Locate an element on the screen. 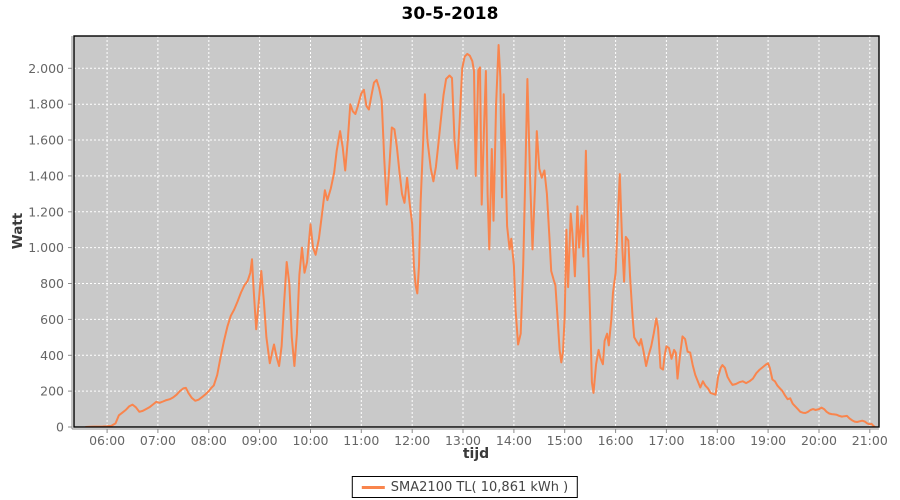 This screenshot has height=500, width=900. svg-text: 11:00 is located at coordinates (361, 440).